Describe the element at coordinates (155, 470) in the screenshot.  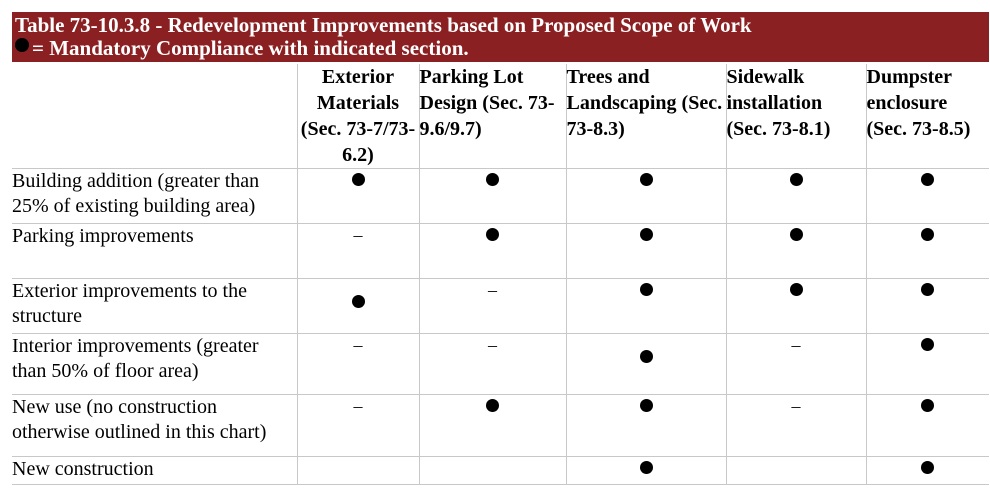
I see `row-label: New construction` at that location.